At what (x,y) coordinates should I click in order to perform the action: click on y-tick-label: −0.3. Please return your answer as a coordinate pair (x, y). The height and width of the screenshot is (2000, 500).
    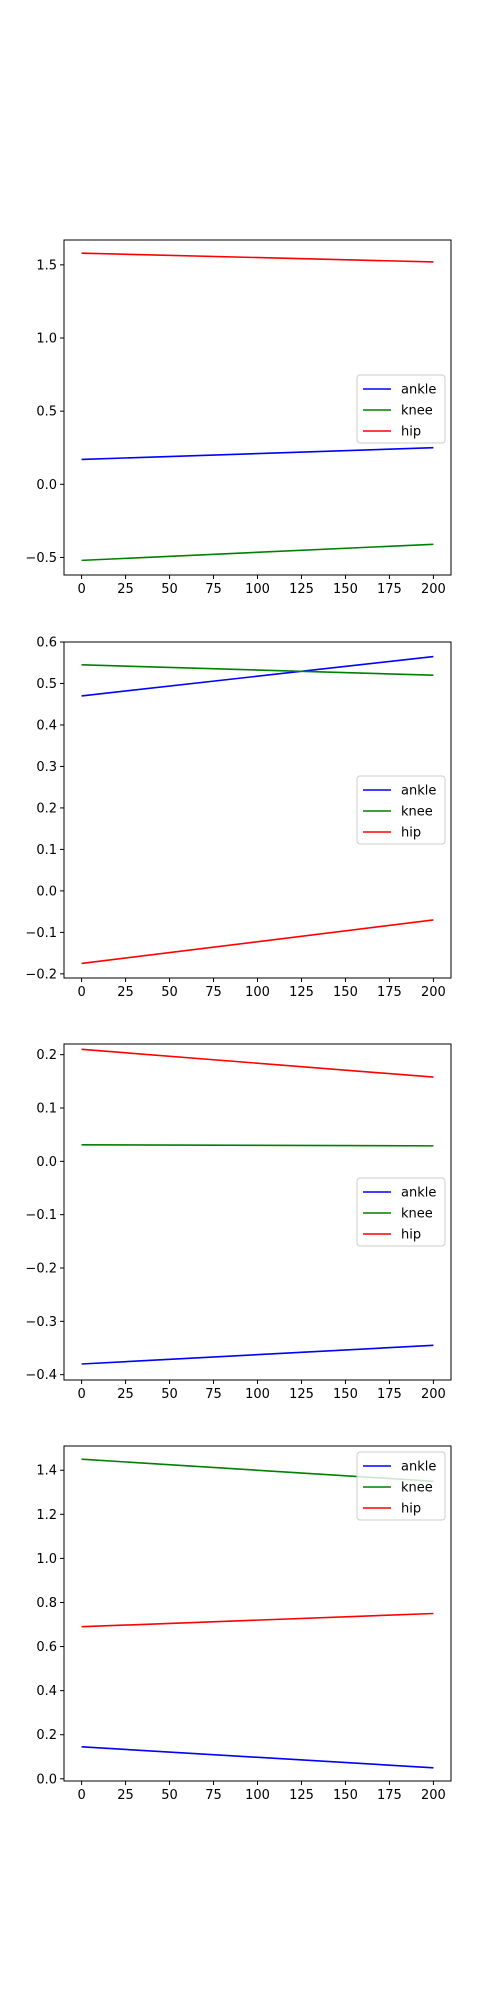
    Looking at the image, I should click on (41, 1322).